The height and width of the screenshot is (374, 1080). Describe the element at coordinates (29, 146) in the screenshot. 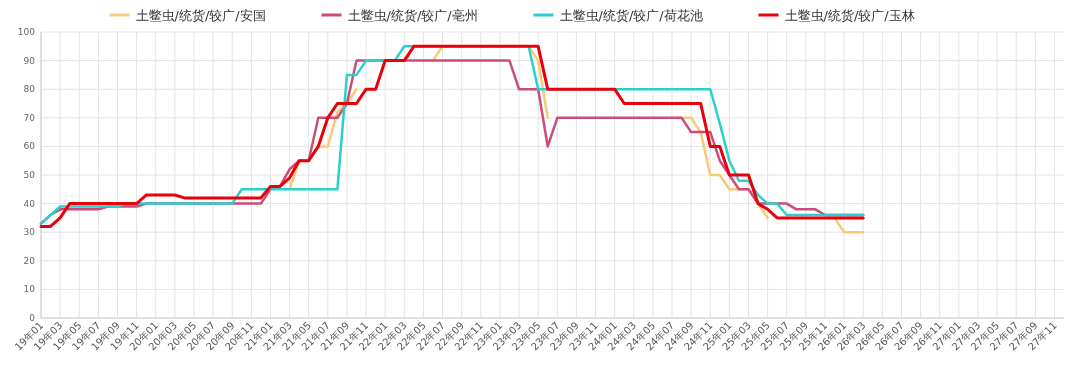

I see `y-tick-label: 60` at that location.